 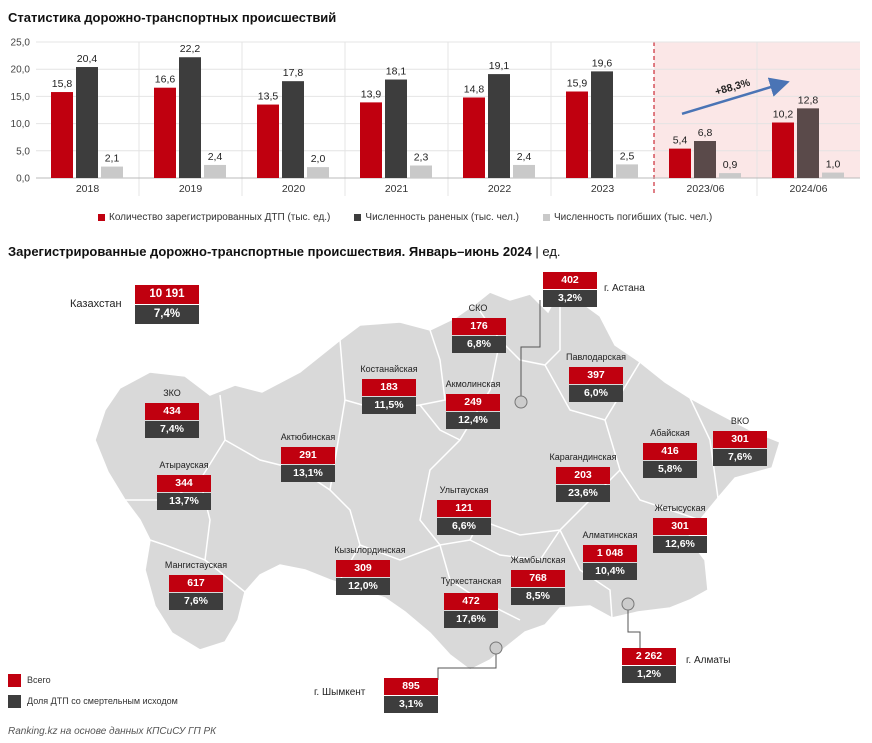 What do you see at coordinates (735, 96) in the screenshot?
I see `growth-arrow` at bounding box center [735, 96].